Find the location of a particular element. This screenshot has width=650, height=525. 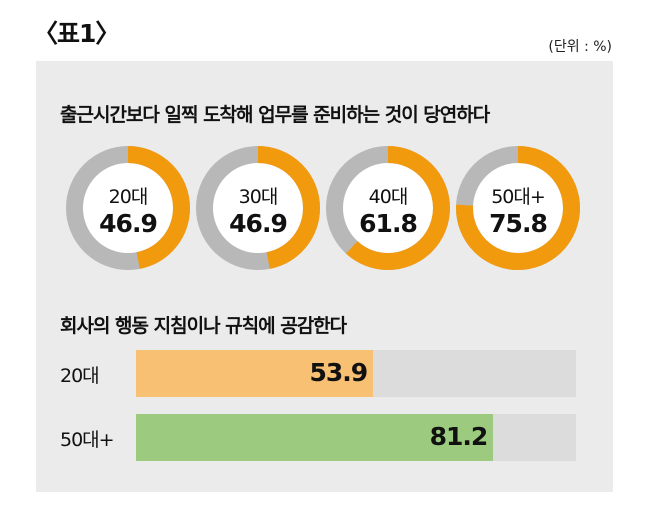

bar-value-label: 81.2 is located at coordinates (459, 436).